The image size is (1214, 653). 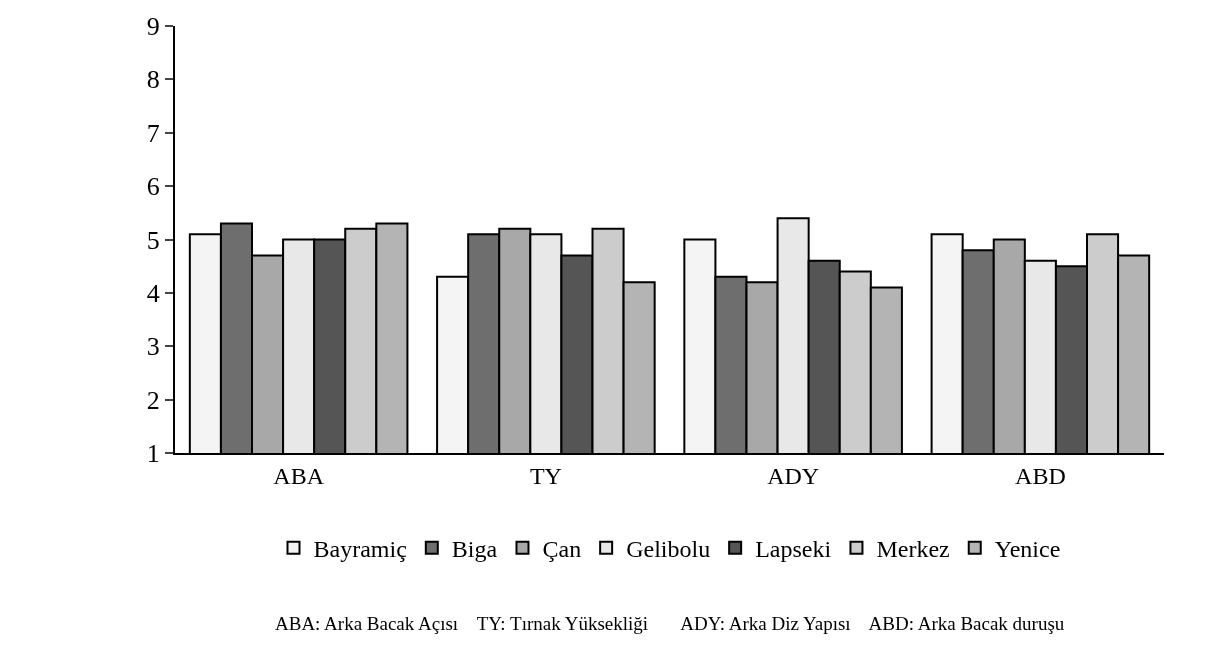 What do you see at coordinates (153, 454) in the screenshot?
I see `y-tick-label: 1` at bounding box center [153, 454].